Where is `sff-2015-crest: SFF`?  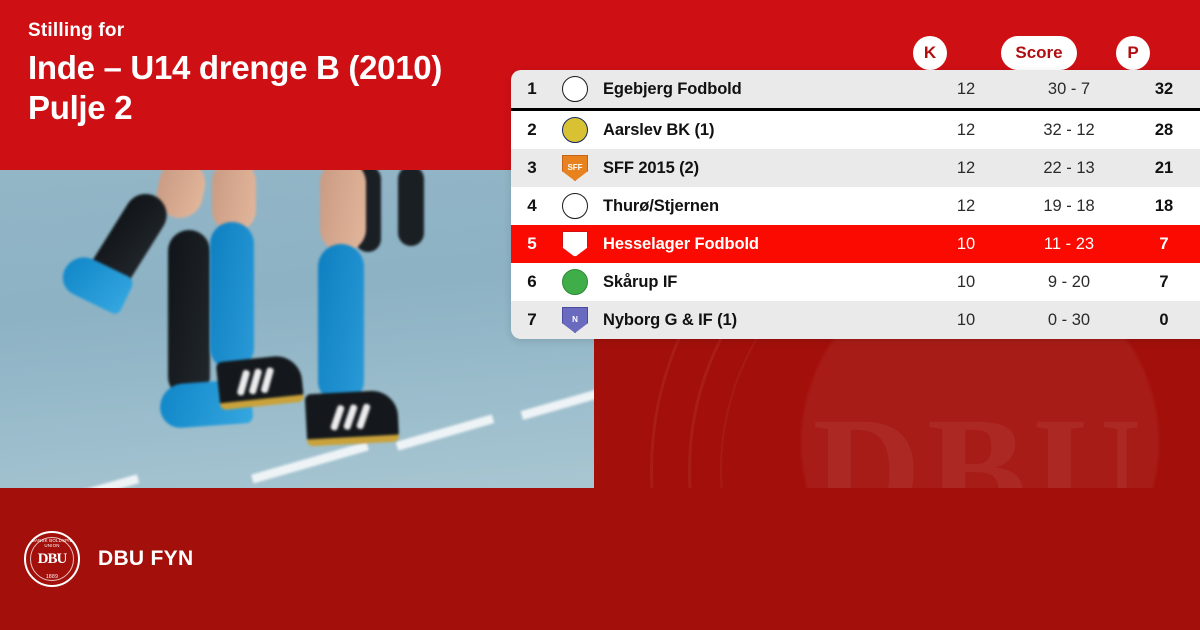
sff-2015-crest: SFF is located at coordinates (575, 168).